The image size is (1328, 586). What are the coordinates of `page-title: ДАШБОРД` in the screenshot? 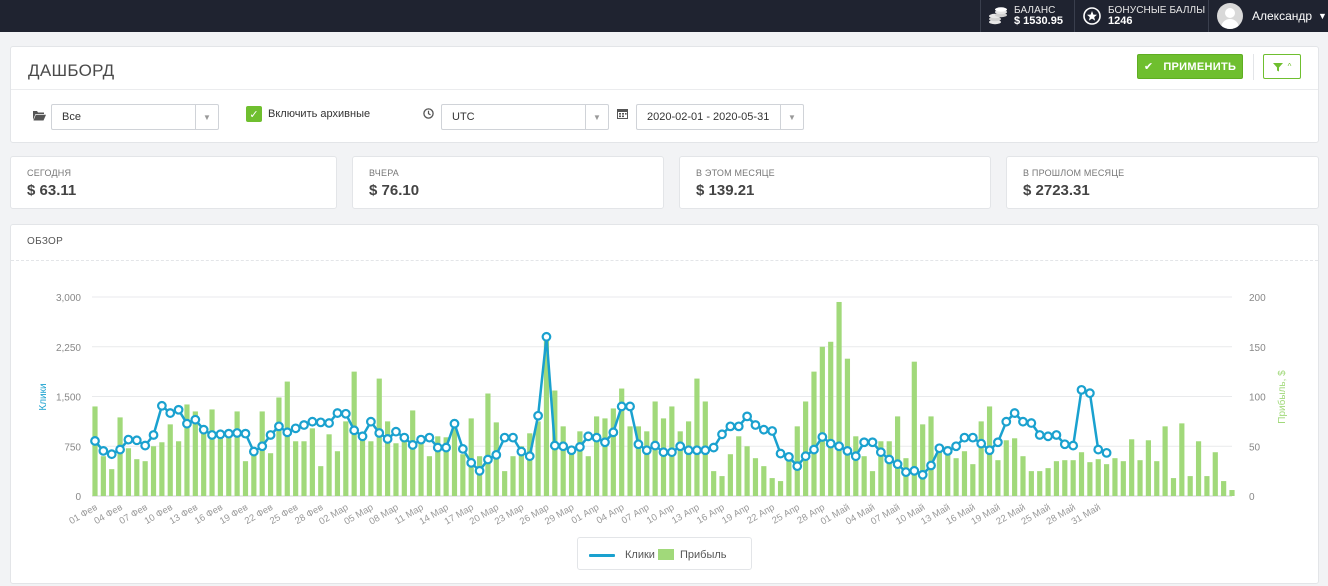 It's located at (71, 70).